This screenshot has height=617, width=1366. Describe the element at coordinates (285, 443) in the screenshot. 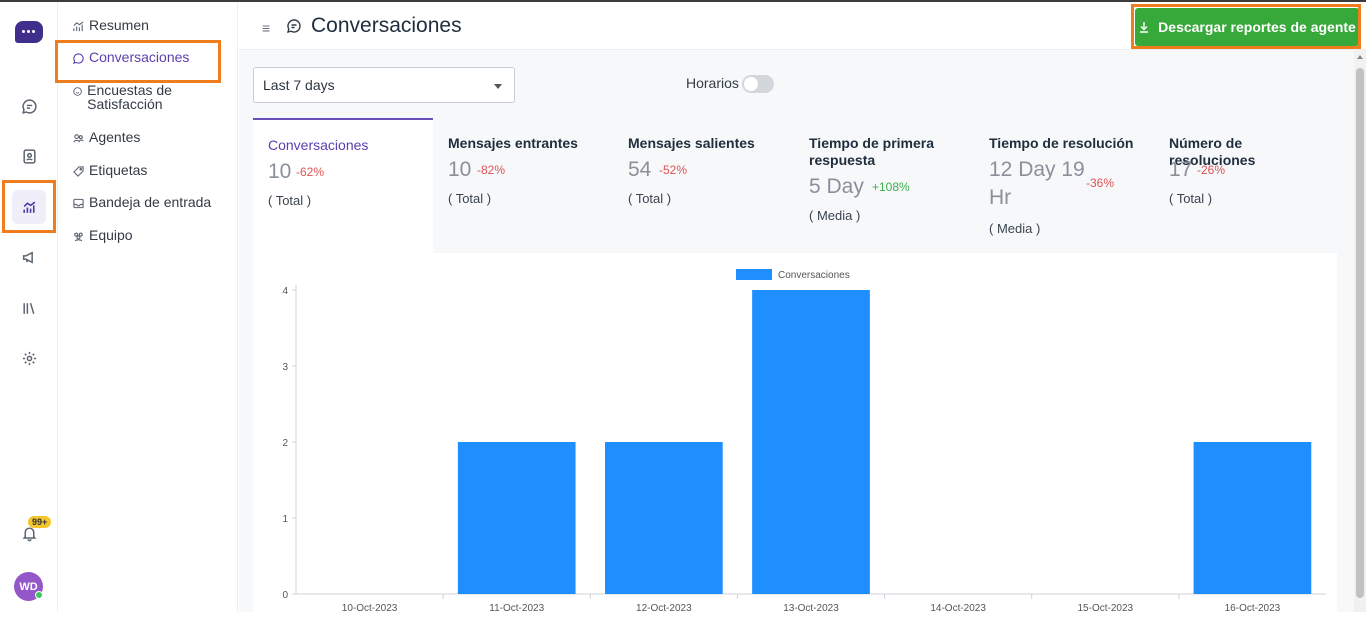

I see `y-tick-label: 2` at that location.